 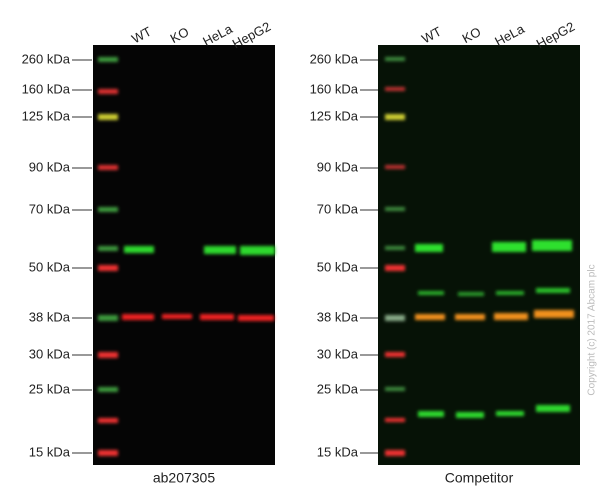 What do you see at coordinates (592, 329) in the screenshot?
I see `copyright: Copyright (c) 2017 Abcam plc` at bounding box center [592, 329].